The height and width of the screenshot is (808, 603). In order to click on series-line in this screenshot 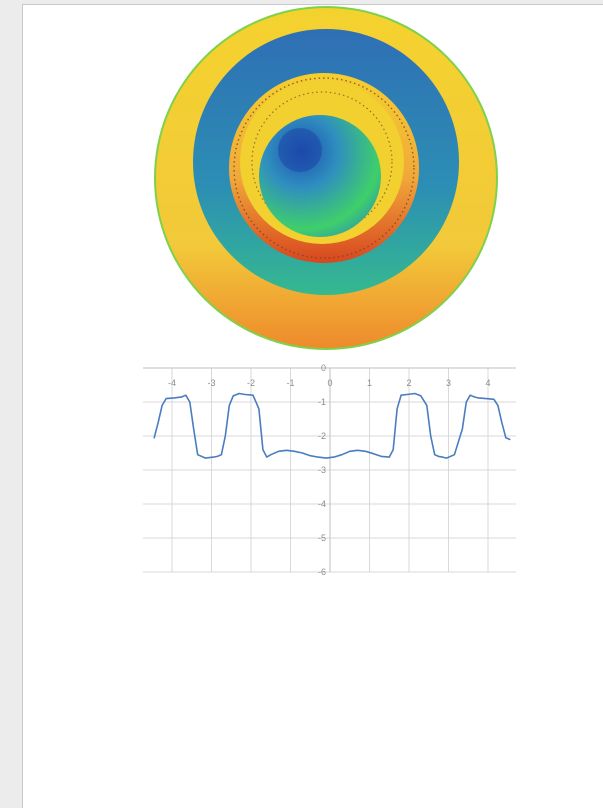, I will do `click(332, 426)`.